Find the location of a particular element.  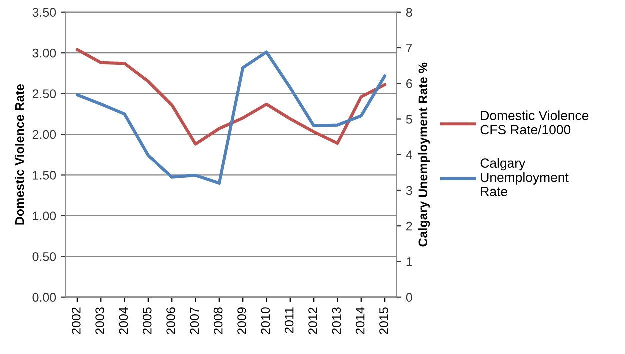

y-tick-label: 2.50 is located at coordinates (44, 94).